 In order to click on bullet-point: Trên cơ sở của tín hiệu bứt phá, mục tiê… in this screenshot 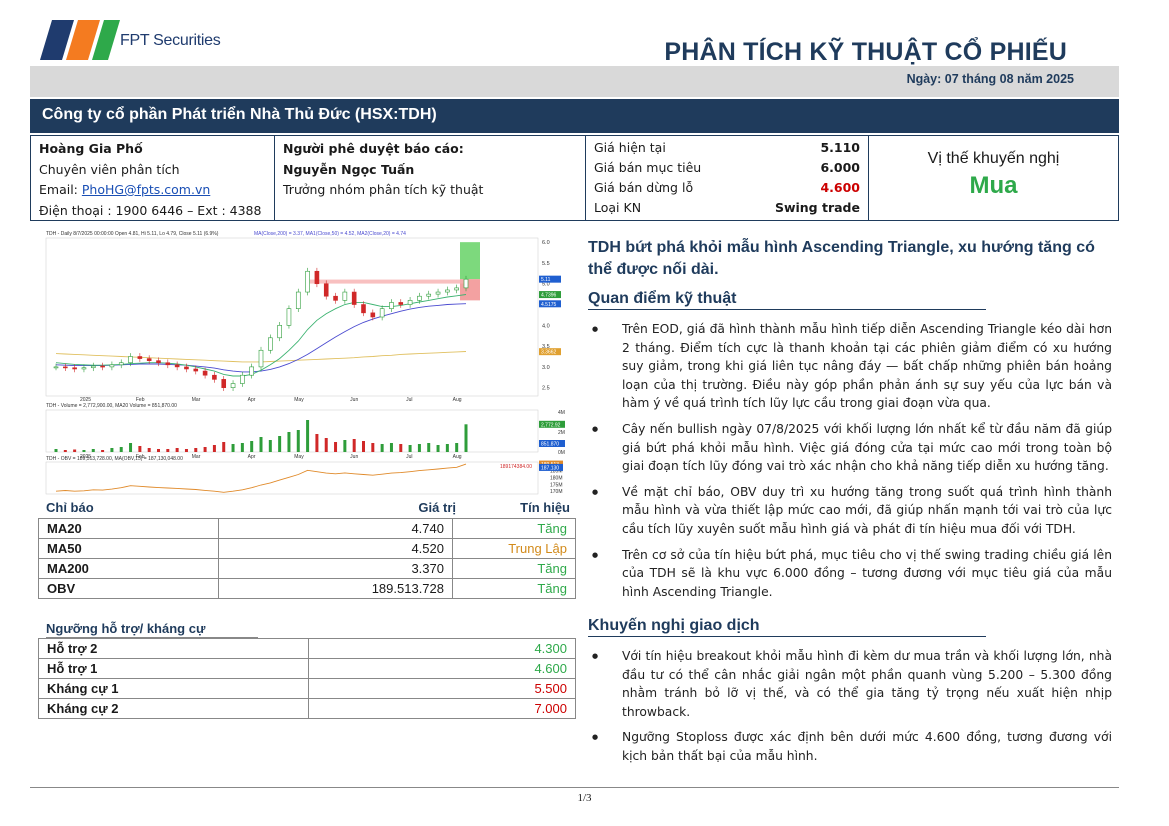, I will do `click(852, 574)`.